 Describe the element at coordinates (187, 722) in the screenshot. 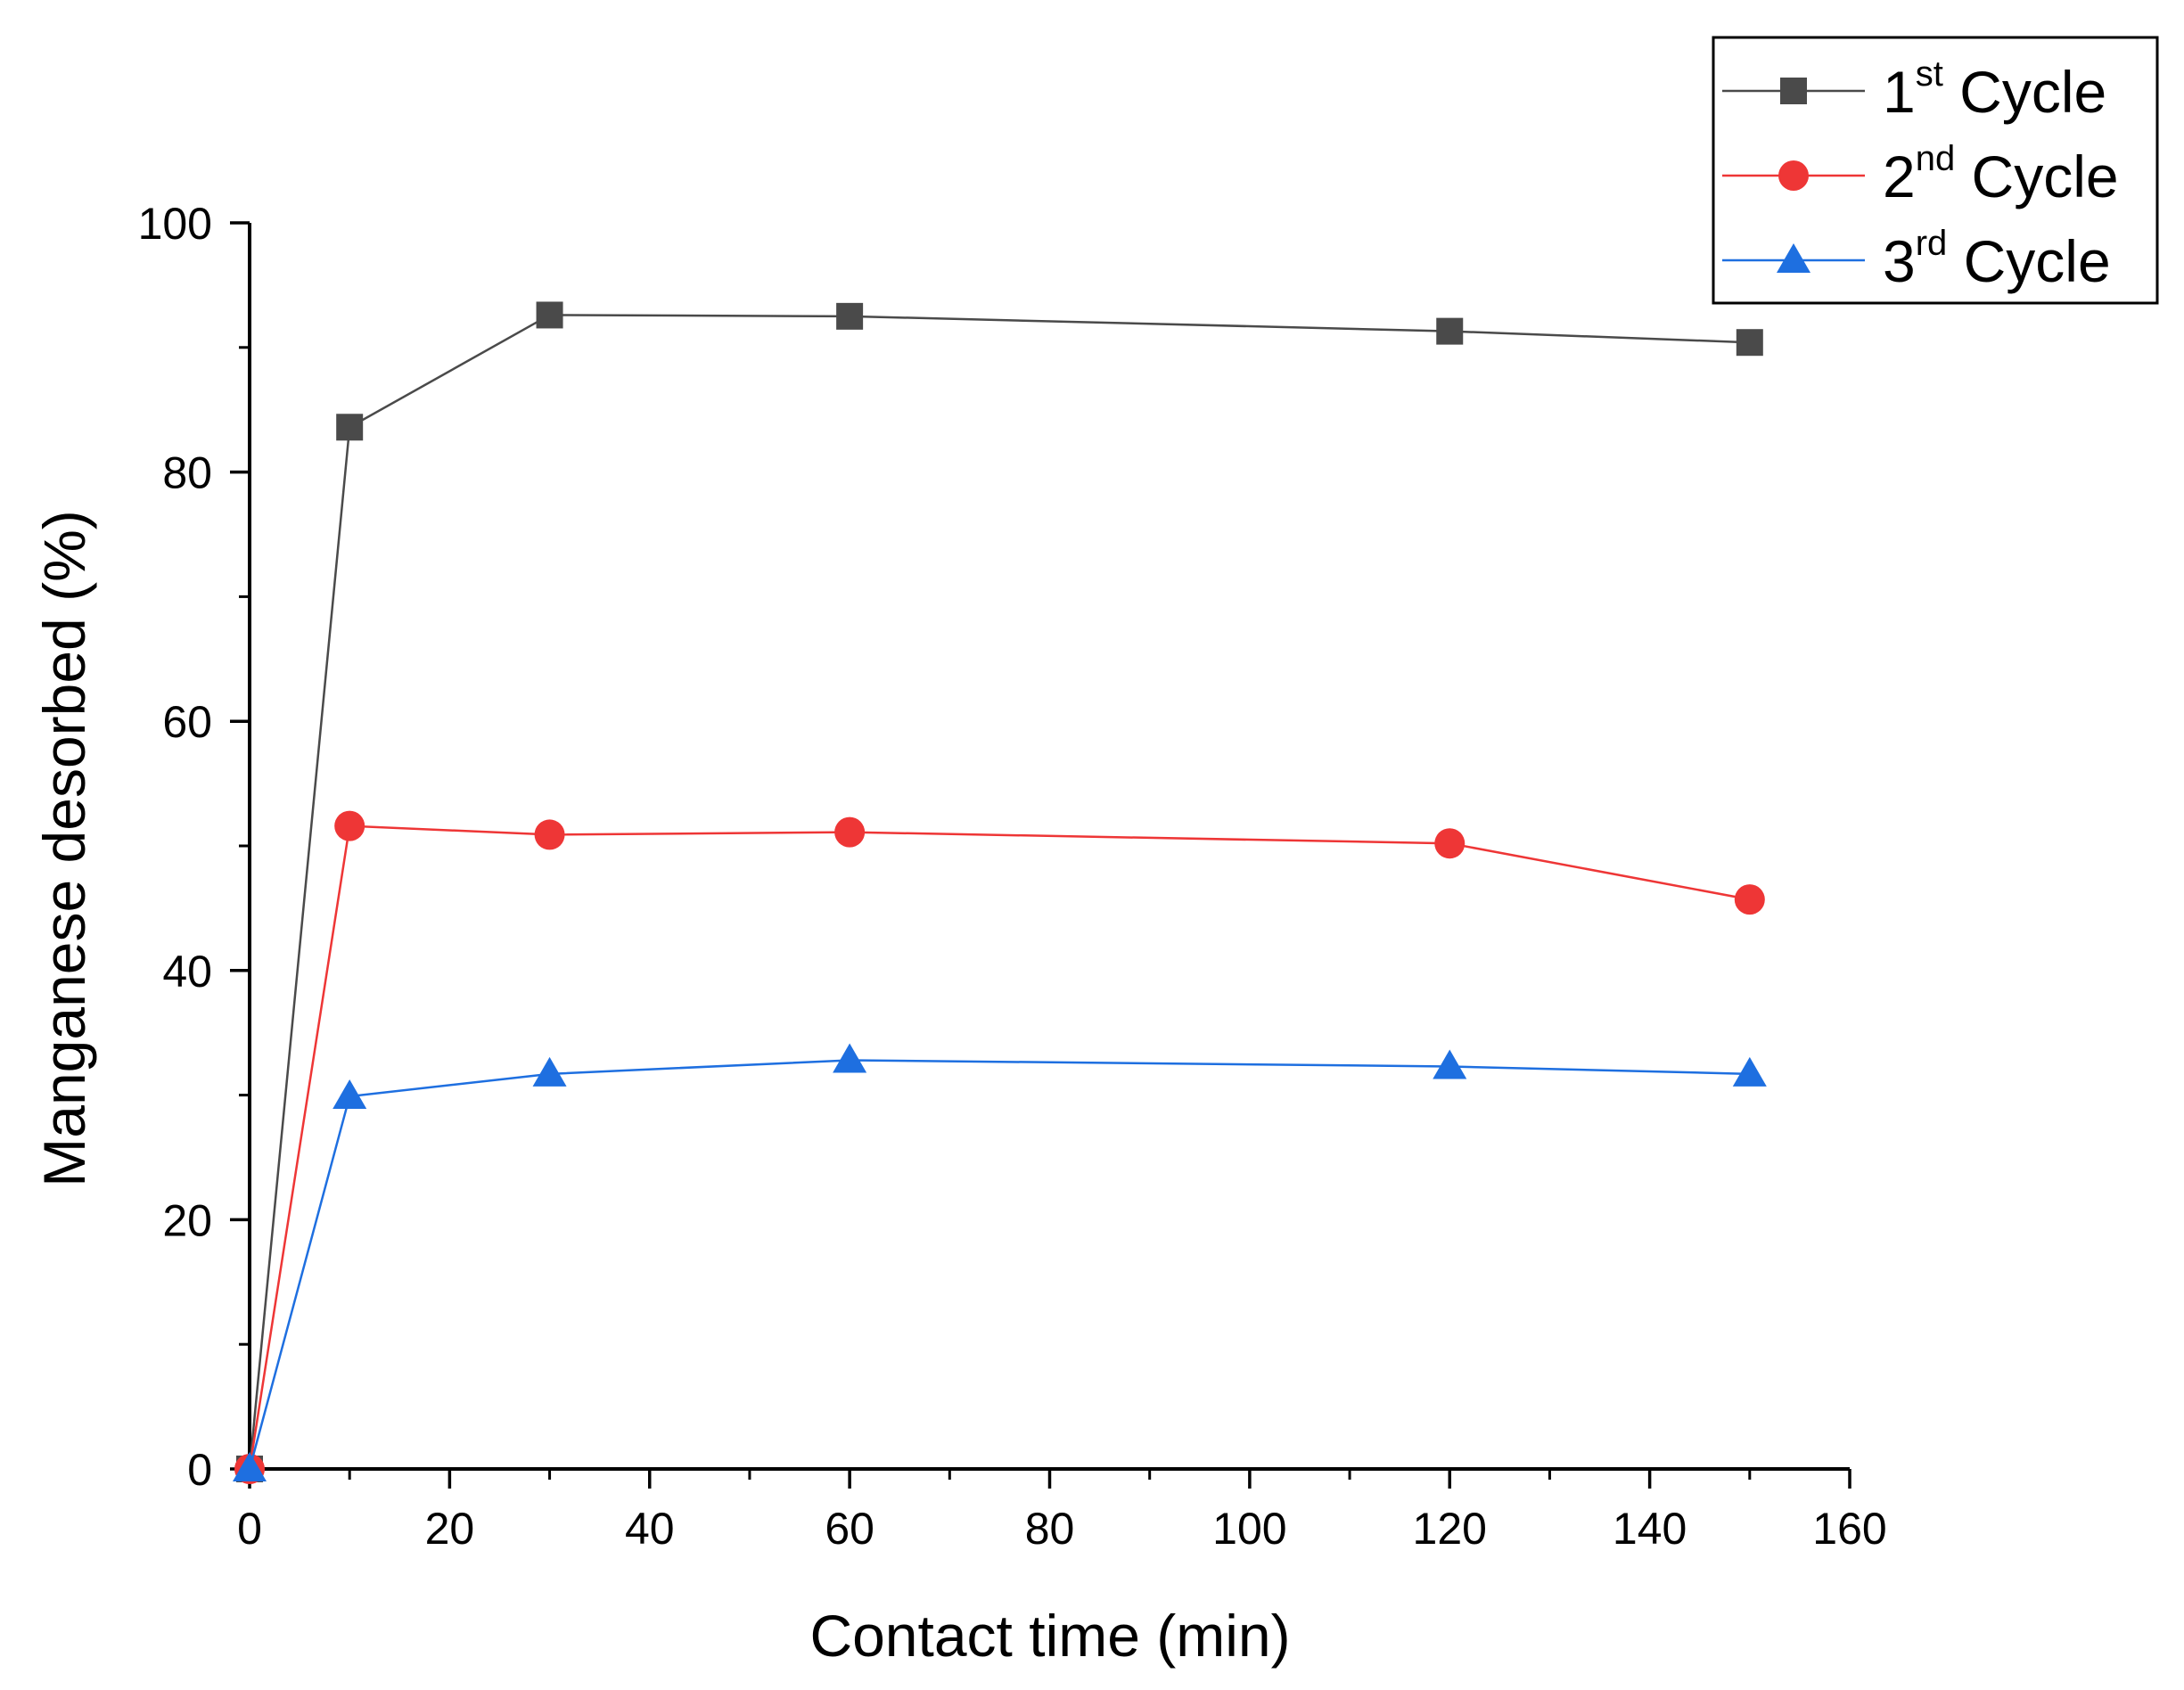

I see `y-tick-label: 60` at that location.